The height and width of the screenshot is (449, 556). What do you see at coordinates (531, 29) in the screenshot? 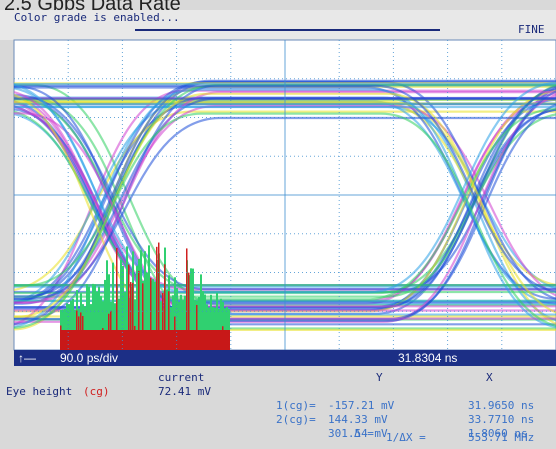
I see `mode-label: FINE` at bounding box center [531, 29].